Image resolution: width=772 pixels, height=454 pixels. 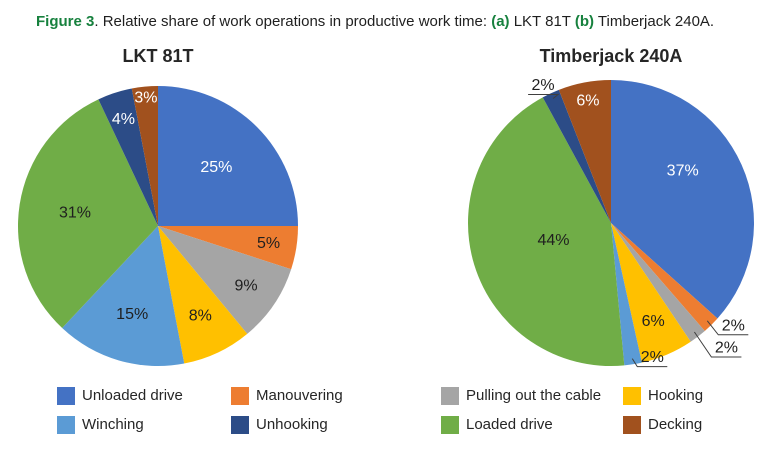 I want to click on legend-label: Unhooking, so click(x=292, y=424).